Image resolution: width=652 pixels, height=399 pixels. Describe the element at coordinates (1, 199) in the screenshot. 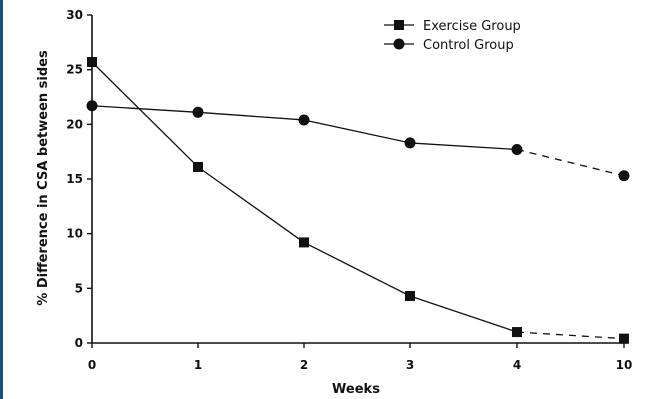

I see `left-accent-bar` at that location.